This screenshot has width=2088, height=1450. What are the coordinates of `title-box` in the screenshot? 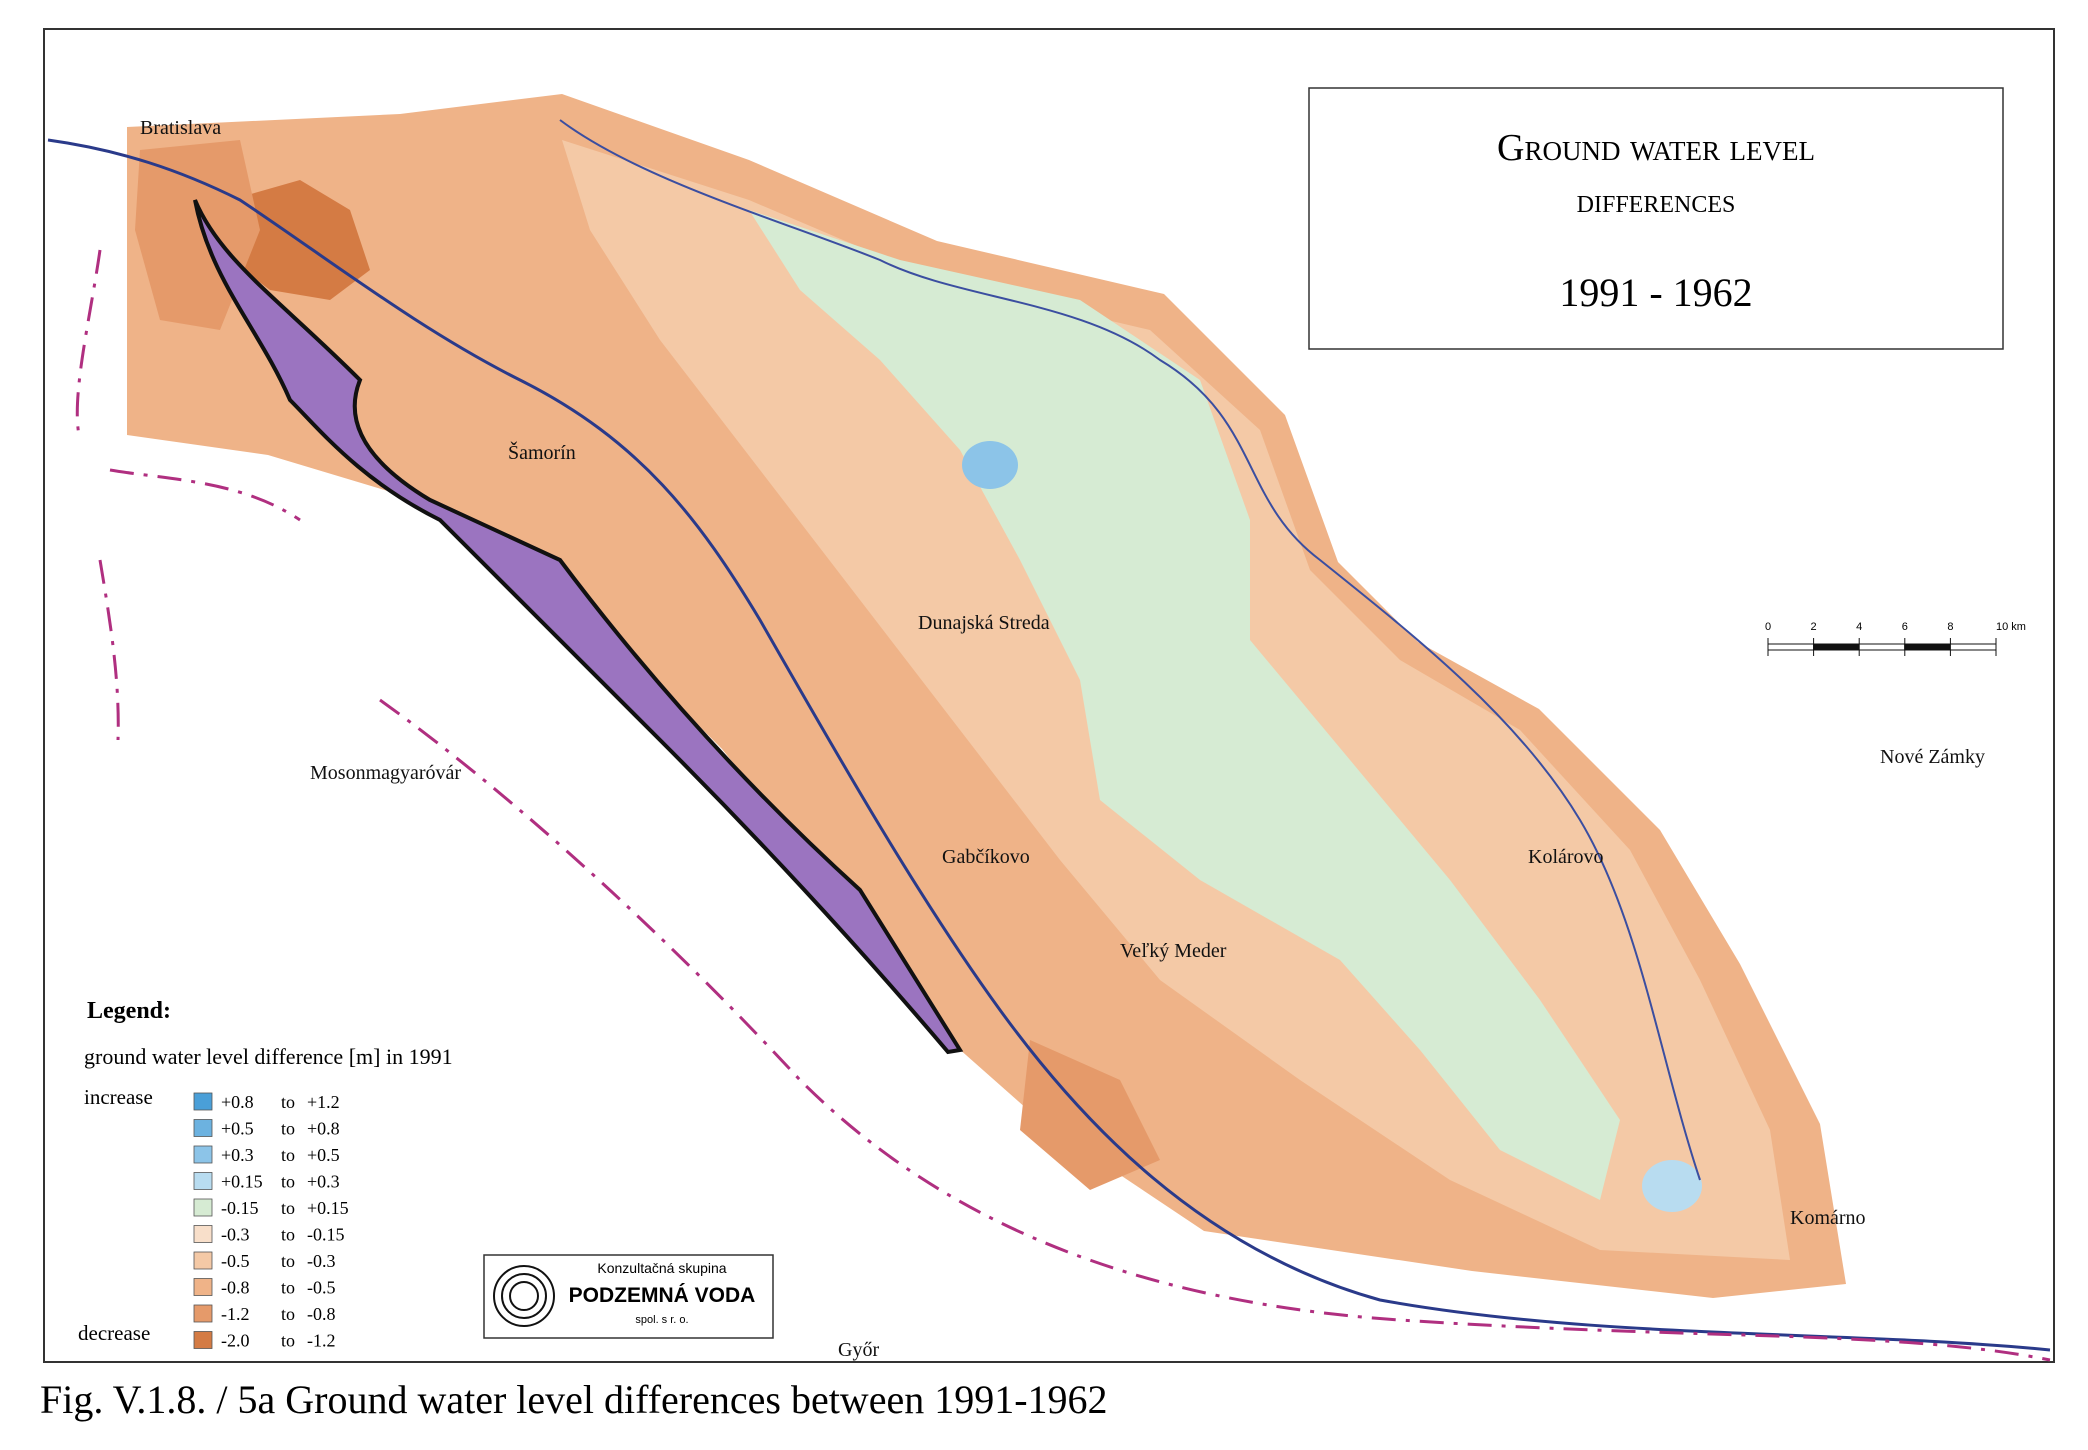 It's located at (1656, 218).